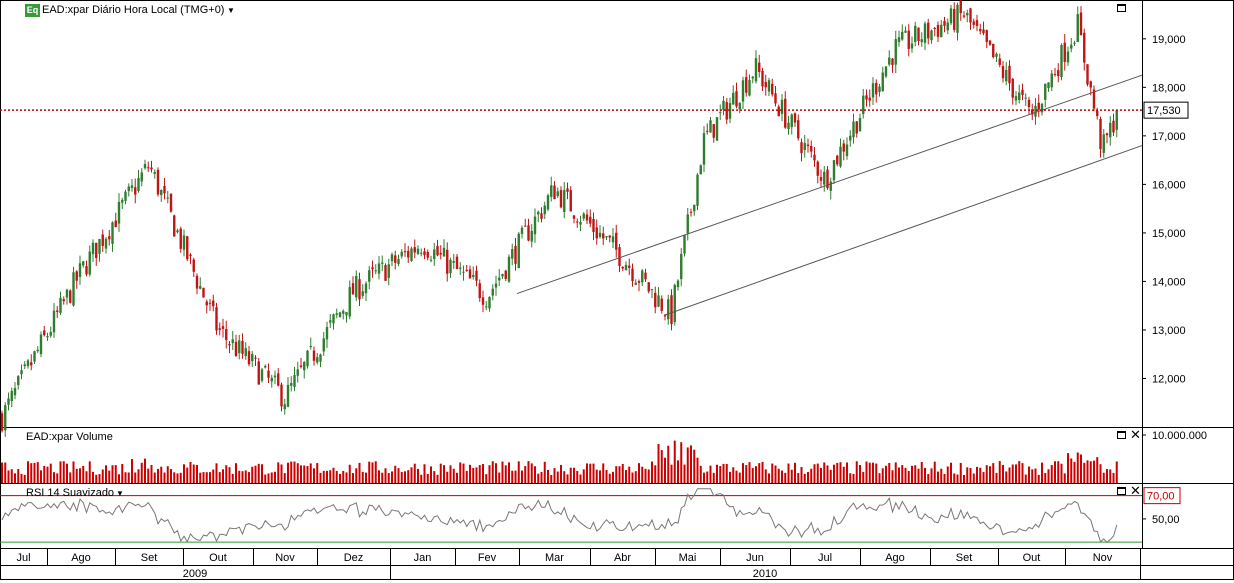  What do you see at coordinates (195, 574) in the screenshot?
I see `year-label: 2009` at bounding box center [195, 574].